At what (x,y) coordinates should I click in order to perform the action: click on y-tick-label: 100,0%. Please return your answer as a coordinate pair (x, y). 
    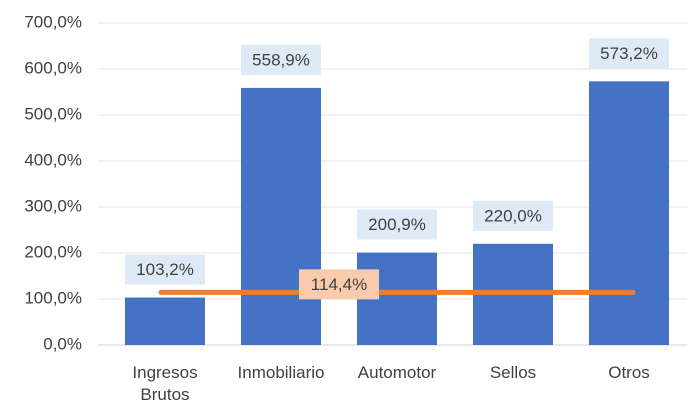
    Looking at the image, I should click on (53, 297).